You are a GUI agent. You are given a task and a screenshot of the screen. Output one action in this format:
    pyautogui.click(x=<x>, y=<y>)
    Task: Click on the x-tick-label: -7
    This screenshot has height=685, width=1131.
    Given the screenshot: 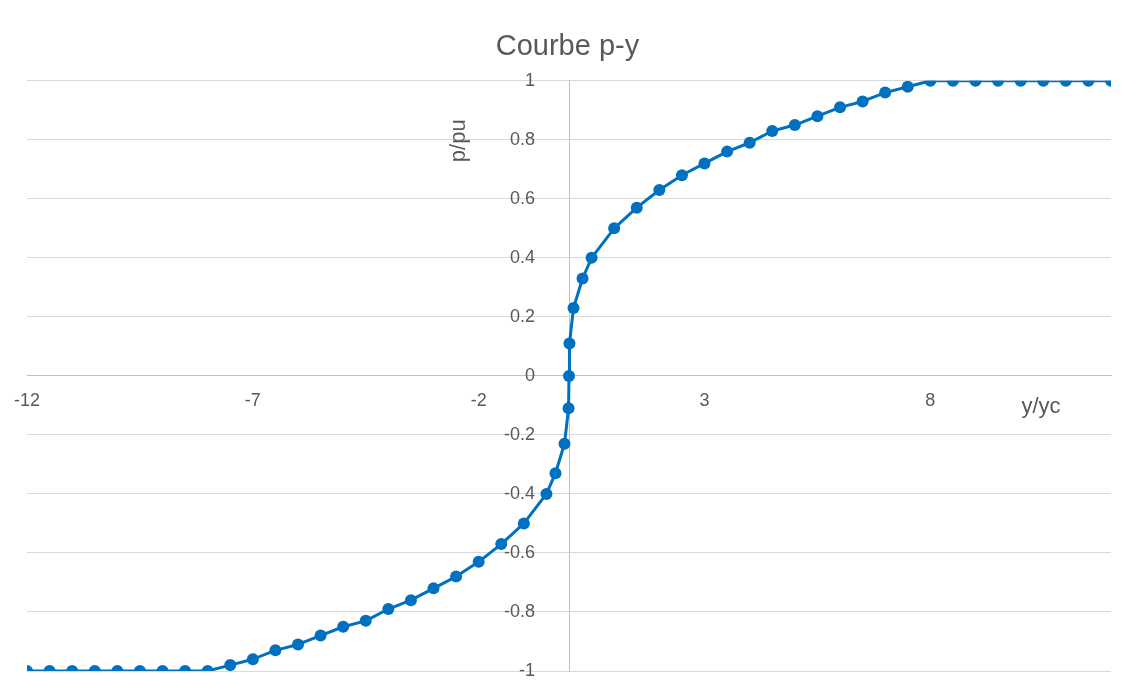 What is the action you would take?
    pyautogui.click(x=252, y=399)
    